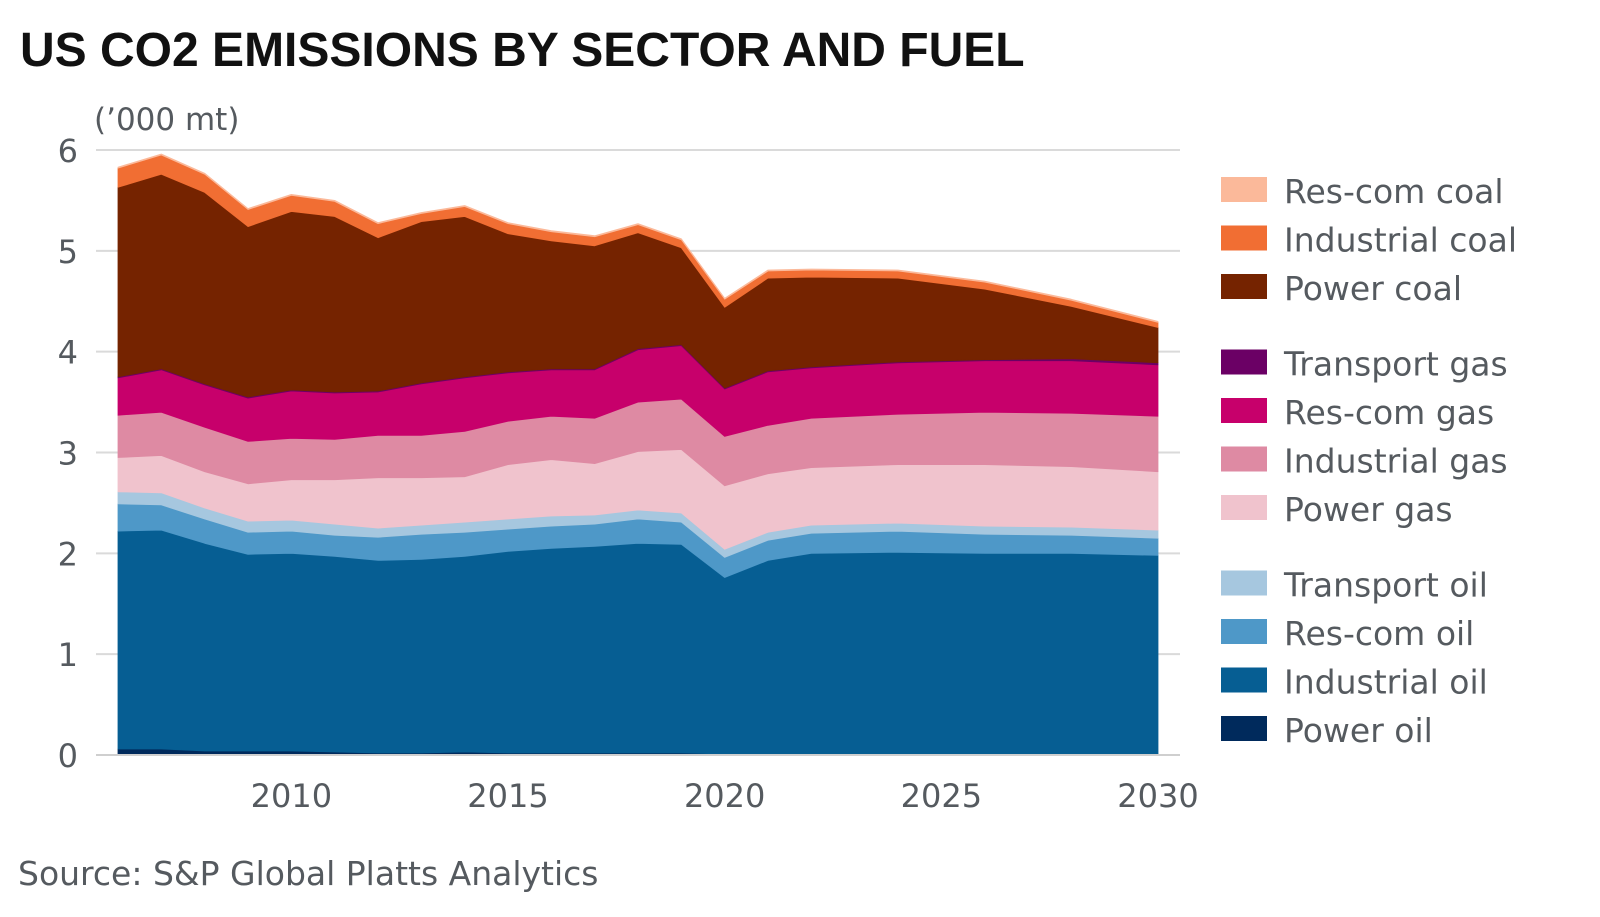  I want to click on y-tick-label: 1, so click(68, 655).